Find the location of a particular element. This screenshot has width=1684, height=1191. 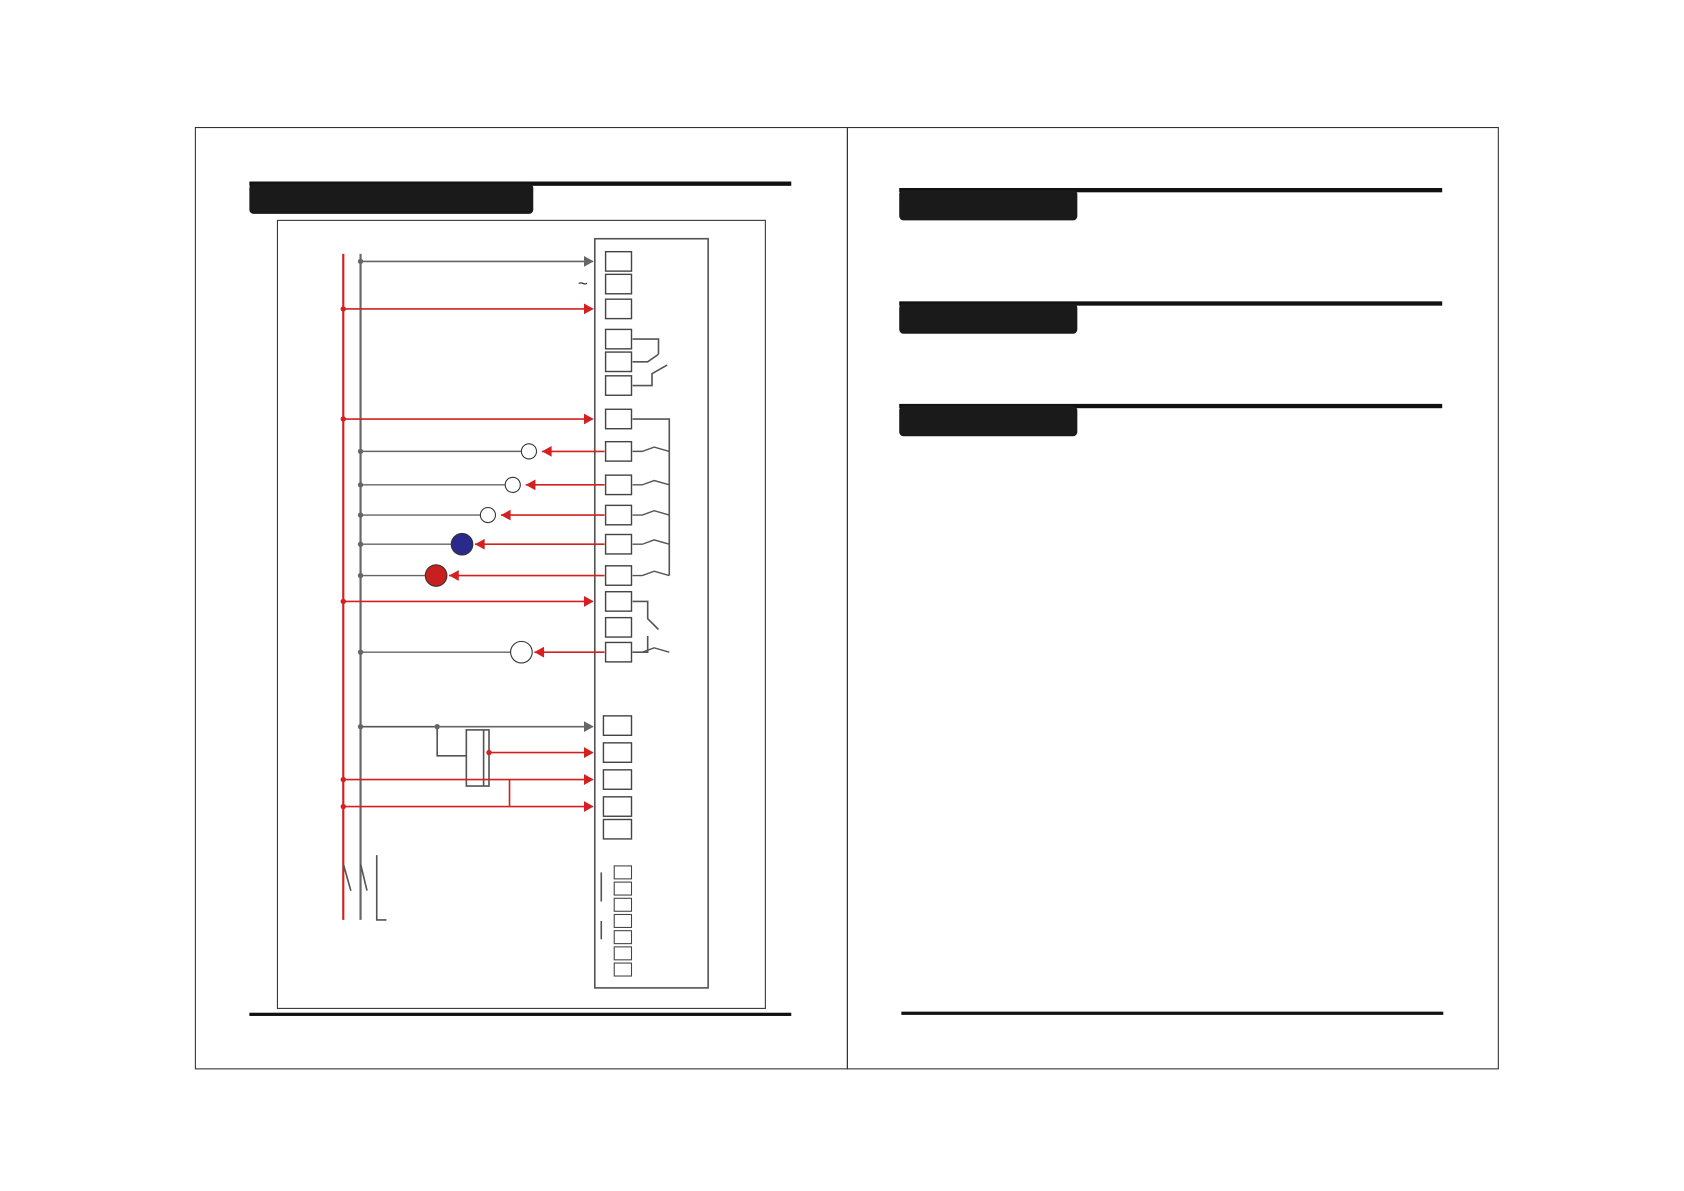

defrost is located at coordinates (521, 652).